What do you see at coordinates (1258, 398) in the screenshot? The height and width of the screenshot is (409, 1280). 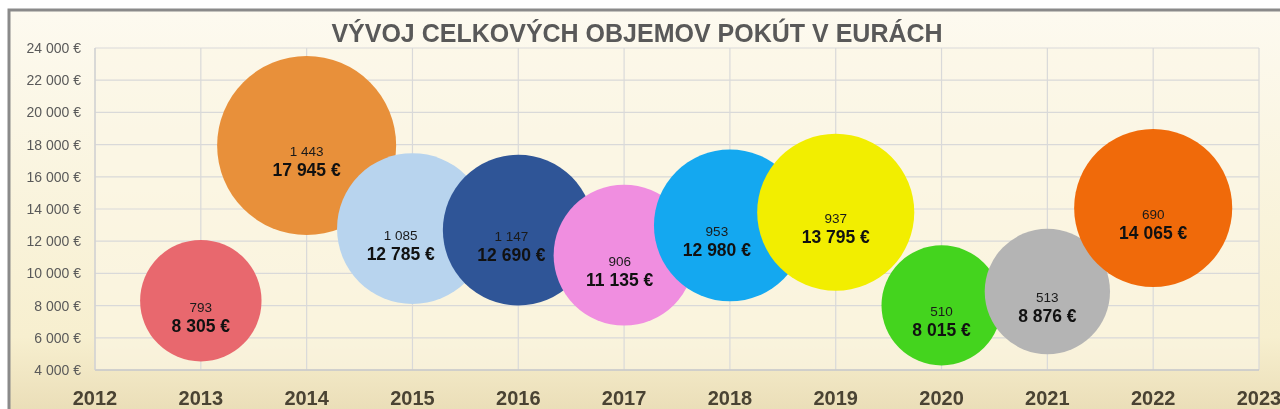 I see `x-tick-label: 2023` at bounding box center [1258, 398].